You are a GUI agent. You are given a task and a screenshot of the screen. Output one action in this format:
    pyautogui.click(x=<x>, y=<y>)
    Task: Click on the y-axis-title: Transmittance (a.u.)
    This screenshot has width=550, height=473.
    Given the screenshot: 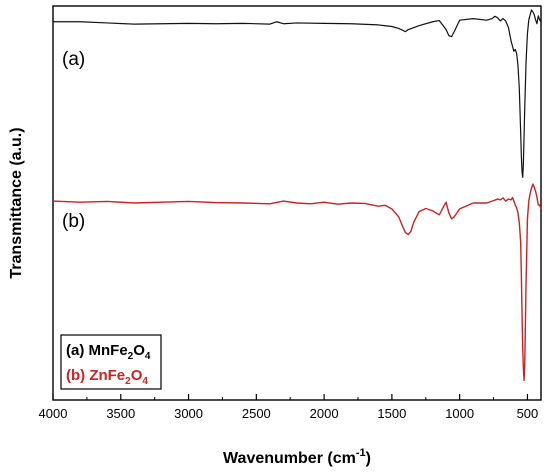 What is the action you would take?
    pyautogui.click(x=16, y=202)
    